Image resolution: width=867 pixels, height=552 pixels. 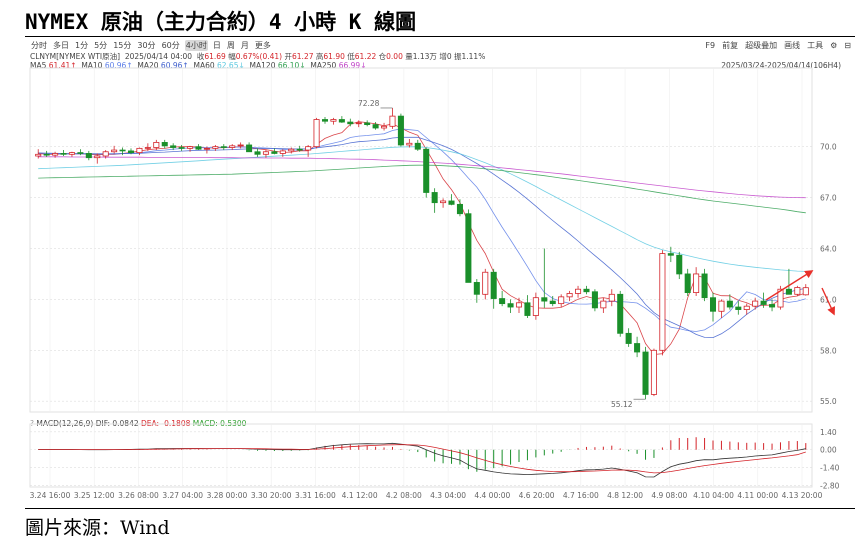 I want to click on period-tab-9: 周, so click(x=230, y=45).